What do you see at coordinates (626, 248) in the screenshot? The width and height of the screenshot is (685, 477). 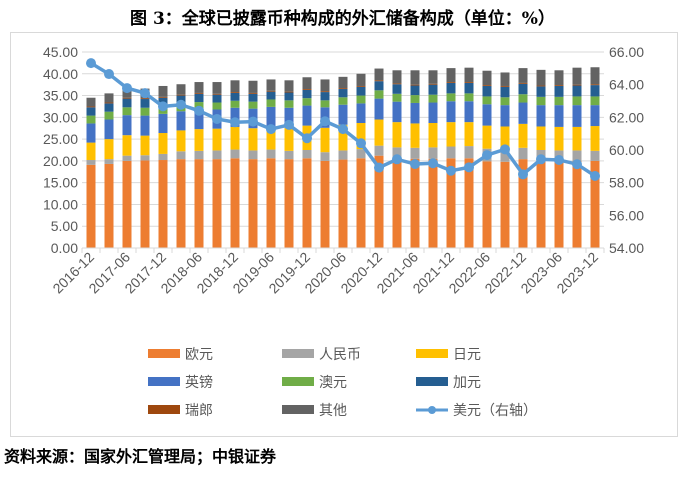 I see `right-tick-label: 54.00` at bounding box center [626, 248].